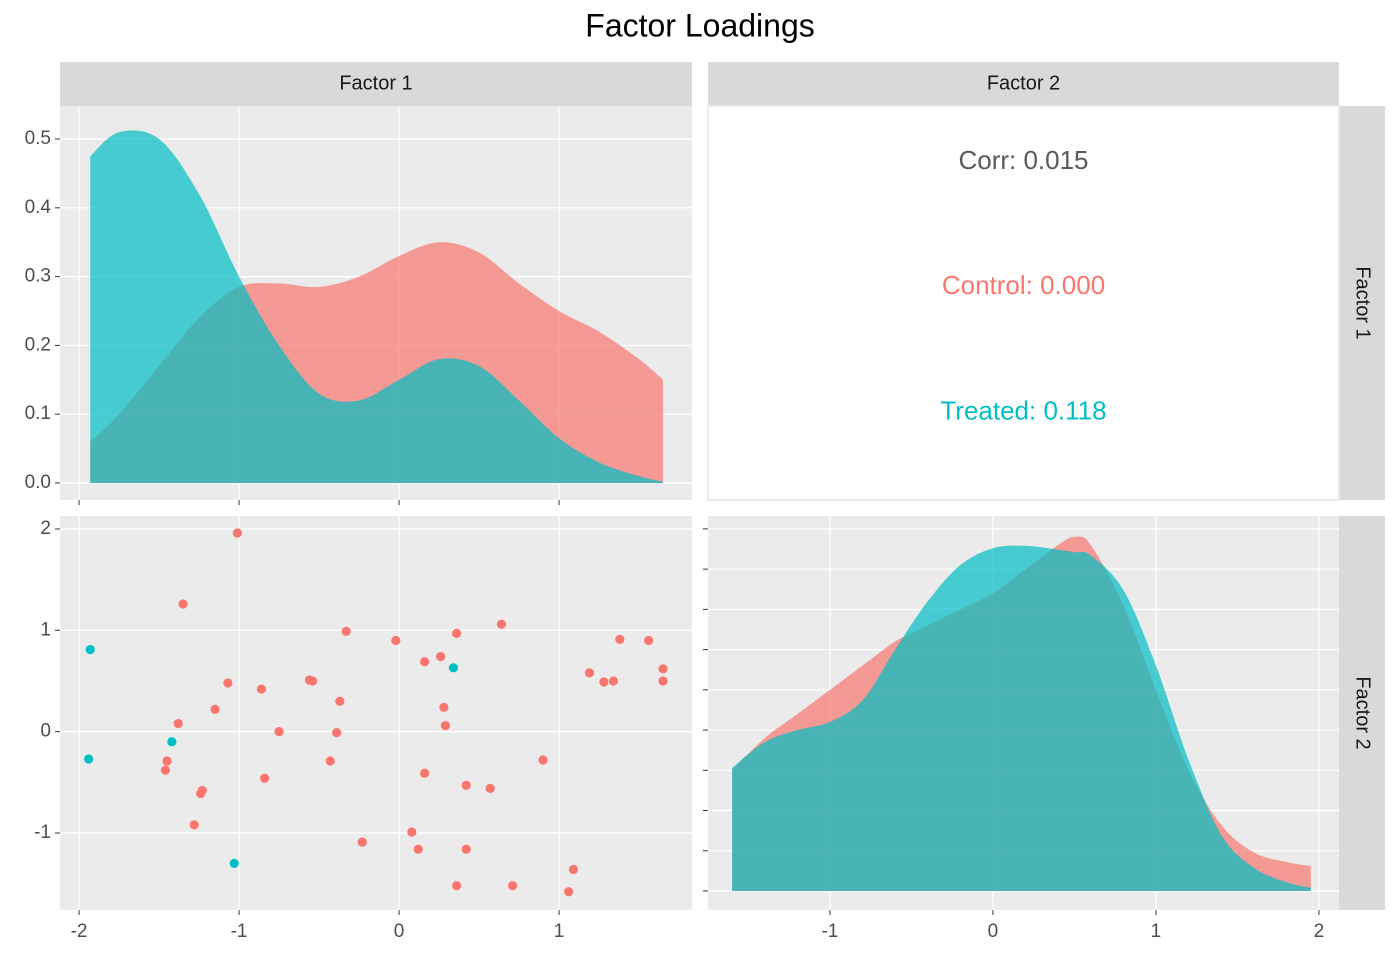 The height and width of the screenshot is (965, 1400). What do you see at coordinates (38, 138) in the screenshot?
I see `y-tick-label: 0.5` at bounding box center [38, 138].